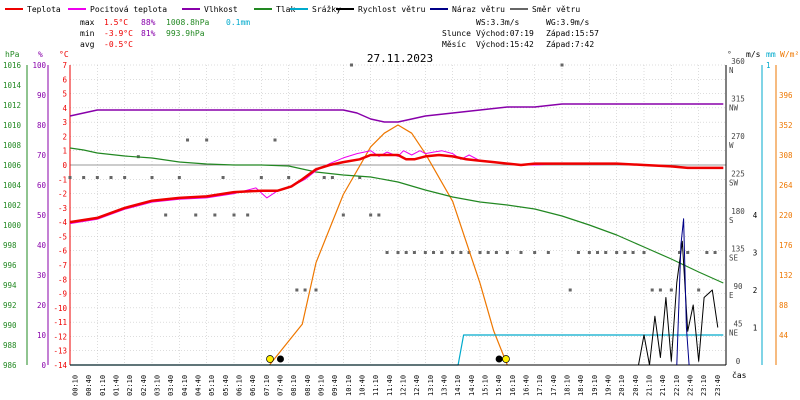 Image resolution: width=800 pixels, height=400 pixels. Describe the element at coordinates (42, 155) in the screenshot. I see `tick-pct: 70` at that location.